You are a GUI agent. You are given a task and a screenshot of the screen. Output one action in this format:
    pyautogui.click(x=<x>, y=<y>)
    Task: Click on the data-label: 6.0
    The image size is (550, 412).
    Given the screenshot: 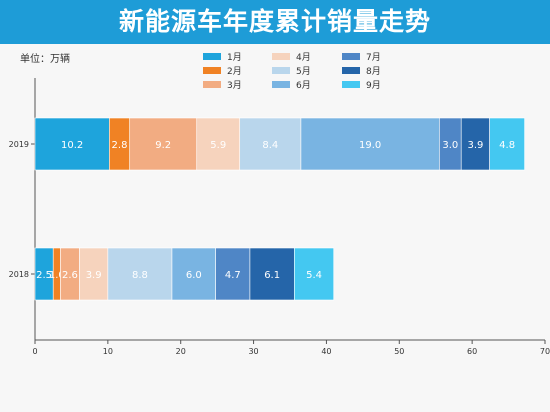 What is the action you would take?
    pyautogui.click(x=194, y=275)
    